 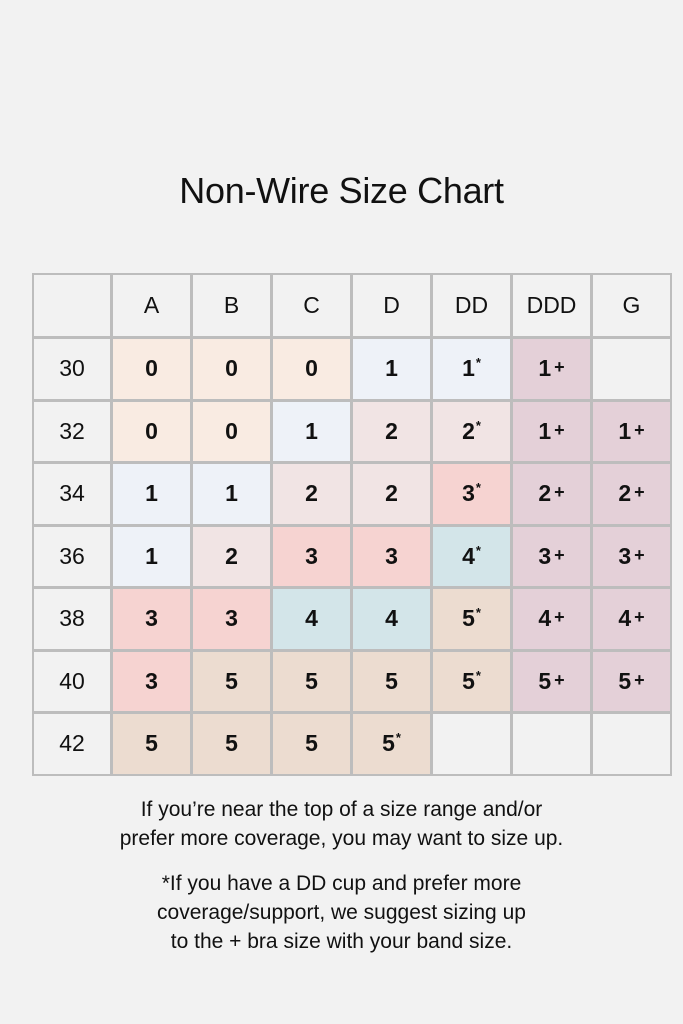 I want to click on band-label: 42, so click(x=72, y=744).